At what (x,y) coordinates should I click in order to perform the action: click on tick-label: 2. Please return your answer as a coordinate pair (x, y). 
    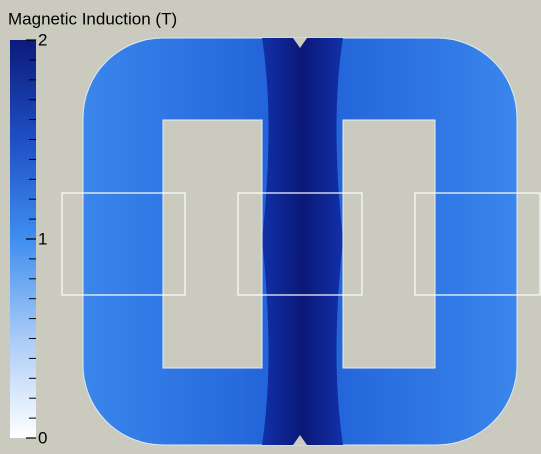
    Looking at the image, I should click on (42, 39).